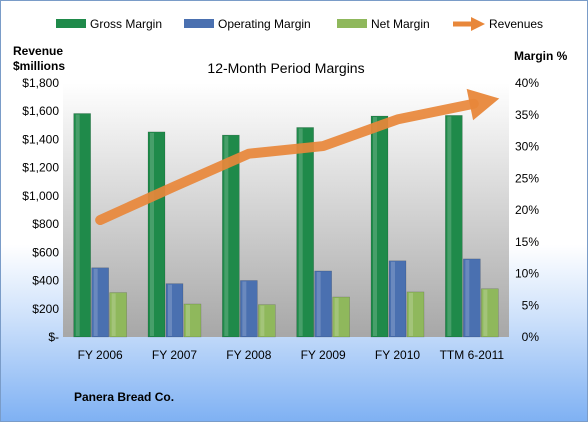 This screenshot has width=588, height=422. I want to click on legend-swatch-net-margin, so click(352, 23).